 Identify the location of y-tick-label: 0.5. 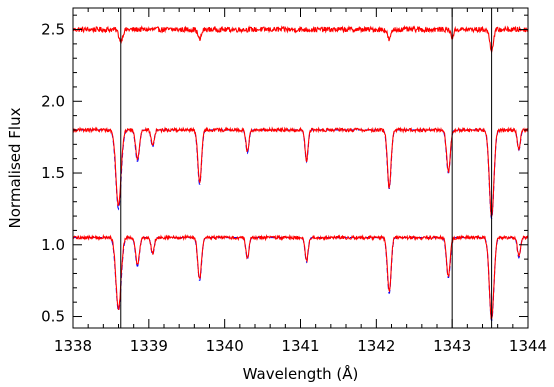
(53, 317).